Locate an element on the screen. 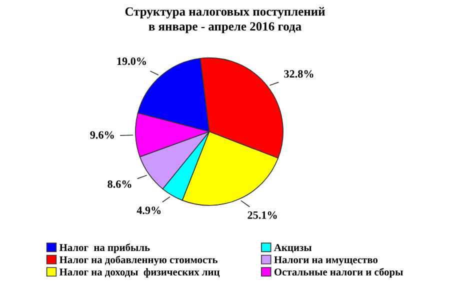 The image size is (450, 287). data-label: 9.6% is located at coordinates (102, 135).